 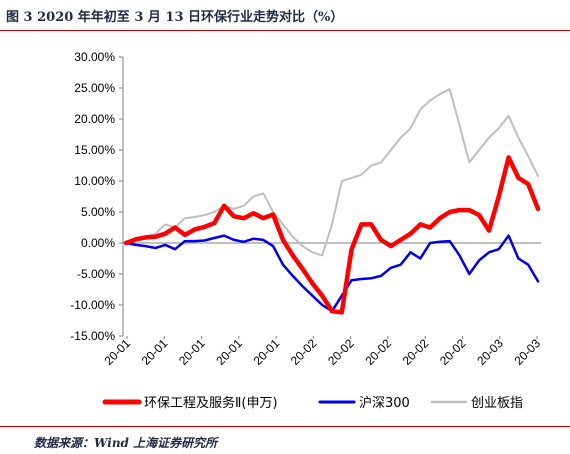 What do you see at coordinates (94, 119) in the screenshot?
I see `y-tick-label: 20.00%` at bounding box center [94, 119].